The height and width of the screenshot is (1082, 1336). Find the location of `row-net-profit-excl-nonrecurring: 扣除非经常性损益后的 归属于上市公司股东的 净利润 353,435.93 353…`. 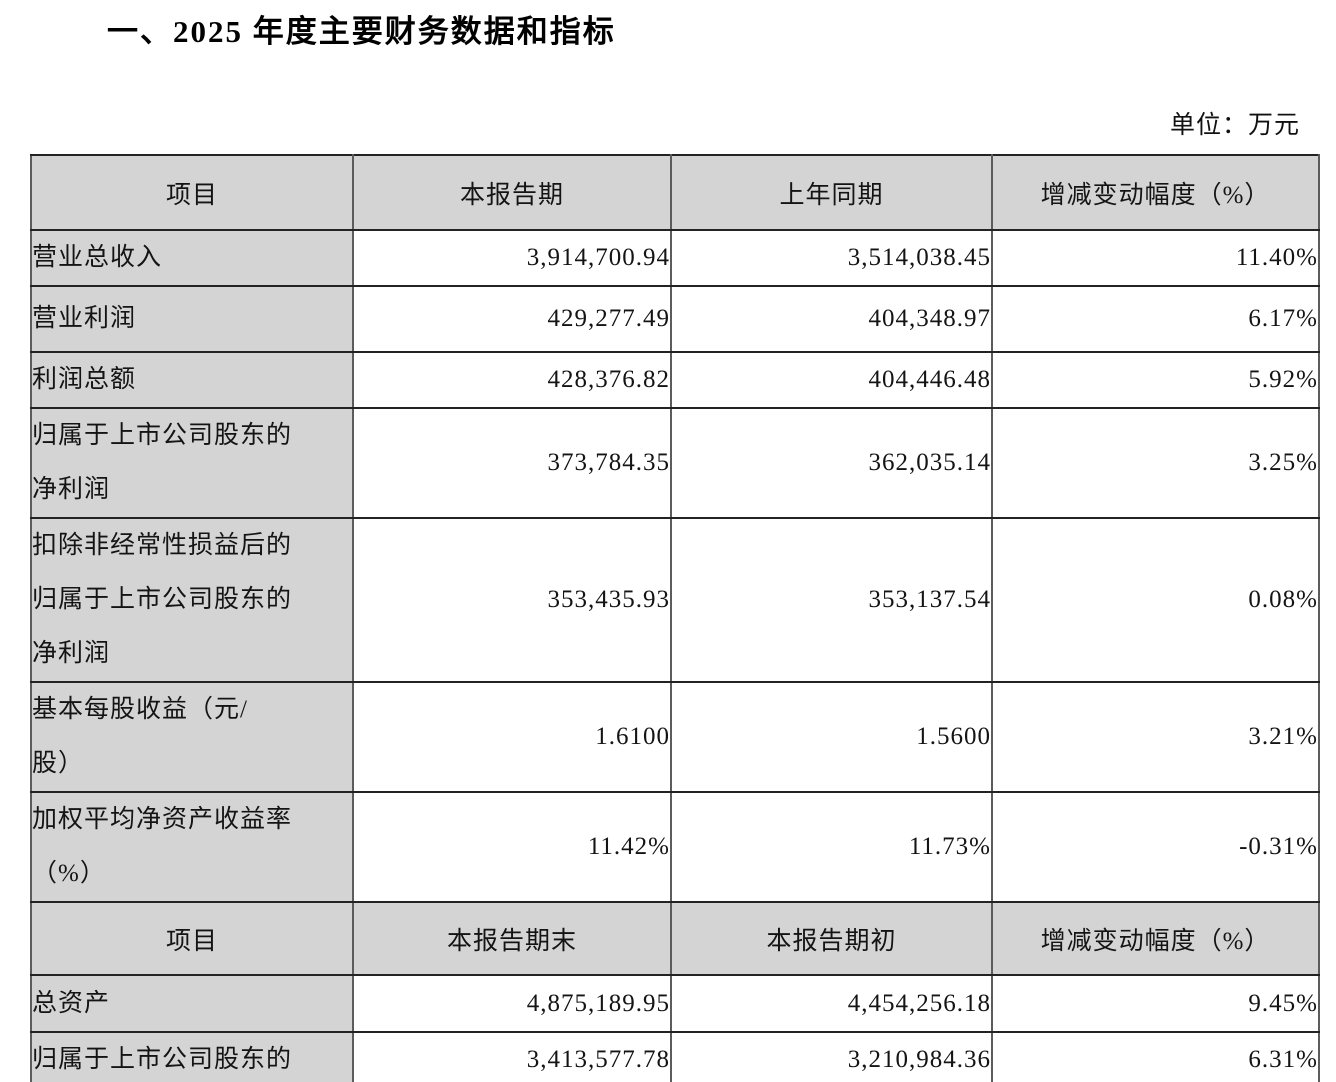

row-net-profit-excl-nonrecurring: 扣除非经常性损益后的 归属于上市公司股东的 净利润 353,435.93 353… is located at coordinates (675, 600).